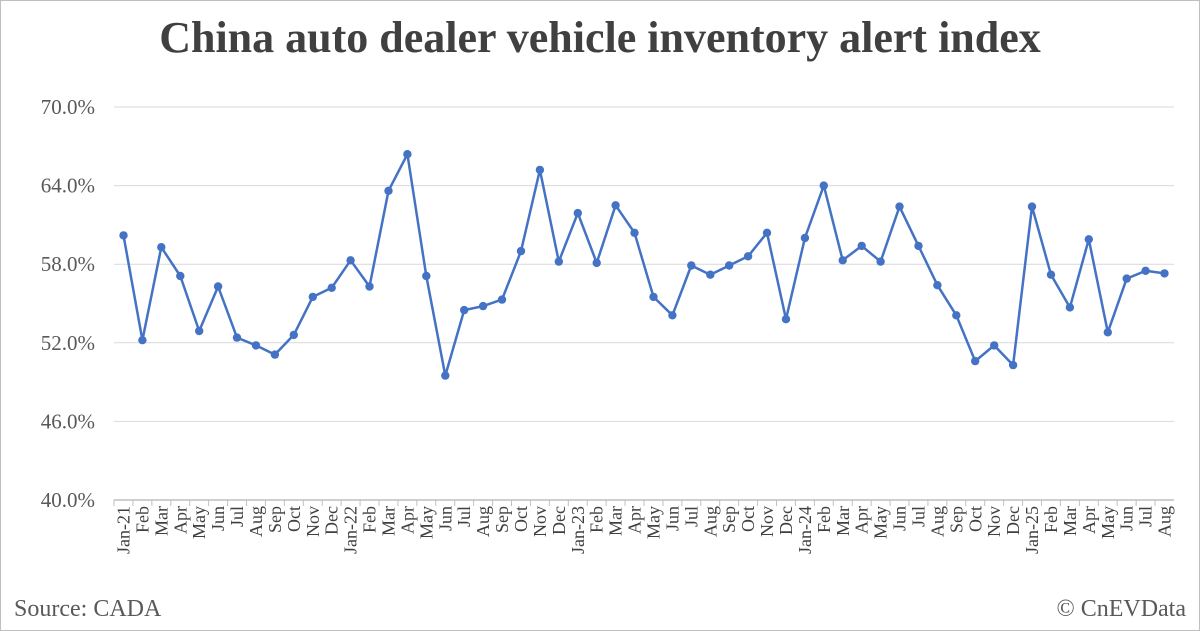 This screenshot has width=1200, height=631. Describe the element at coordinates (1121, 609) in the screenshot. I see `credit-label: © CnEVData` at that location.